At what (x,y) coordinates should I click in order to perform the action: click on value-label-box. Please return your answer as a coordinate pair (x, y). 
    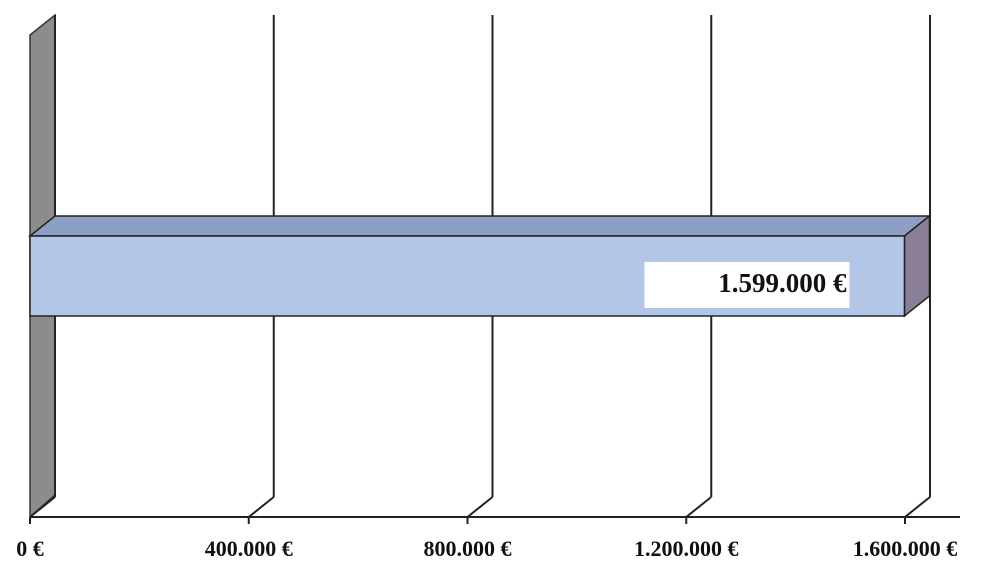
    Looking at the image, I should click on (747, 285).